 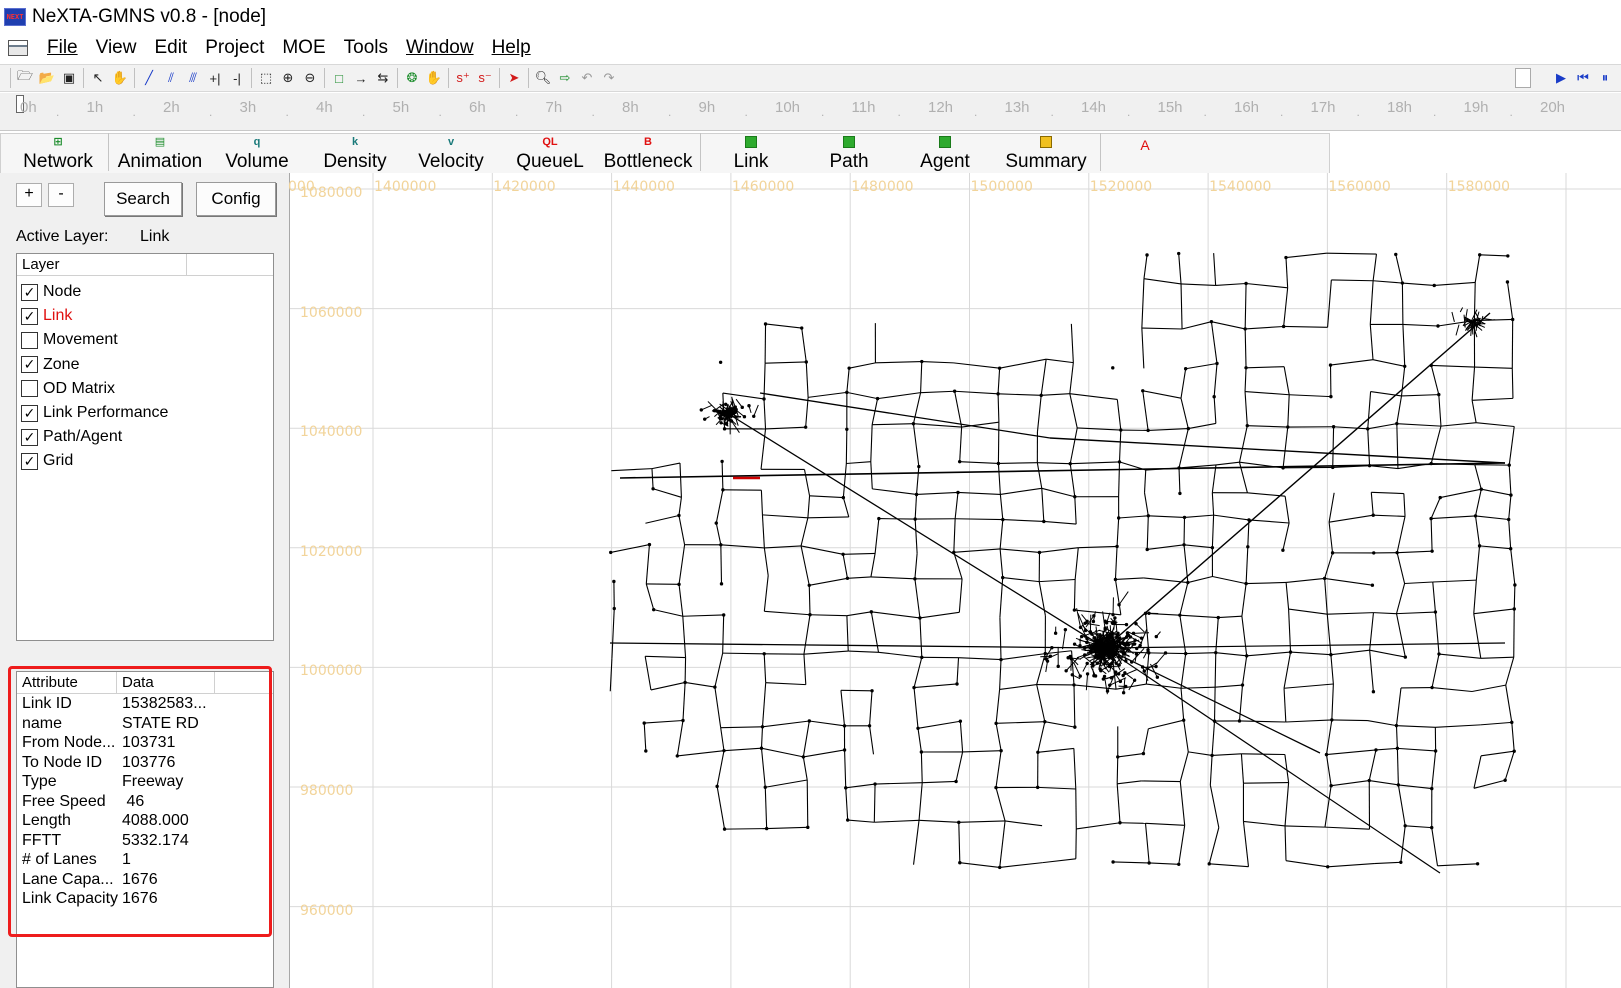 What do you see at coordinates (849, 154) in the screenshot?
I see `tab-path: Path` at bounding box center [849, 154].